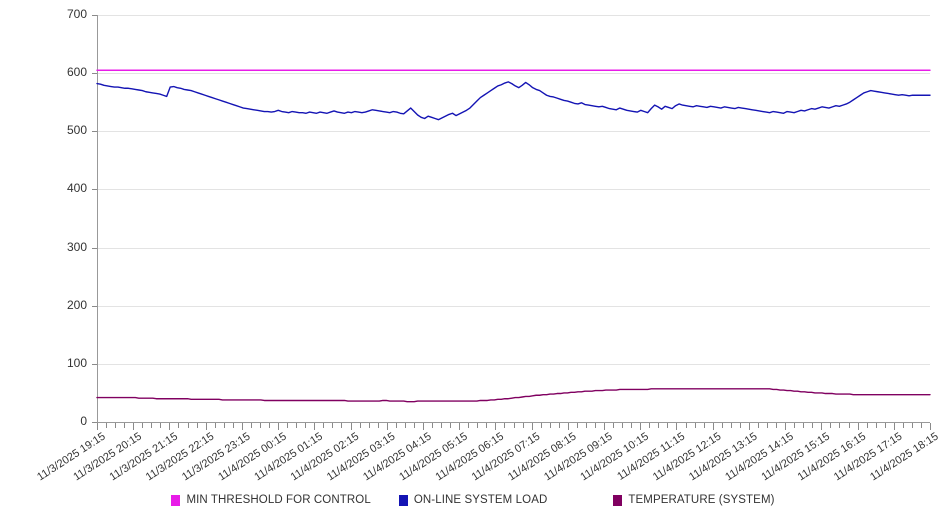 Image resolution: width=946 pixels, height=526 pixels. Describe the element at coordinates (176, 500) in the screenshot. I see `legend-swatch-magenta` at that location.